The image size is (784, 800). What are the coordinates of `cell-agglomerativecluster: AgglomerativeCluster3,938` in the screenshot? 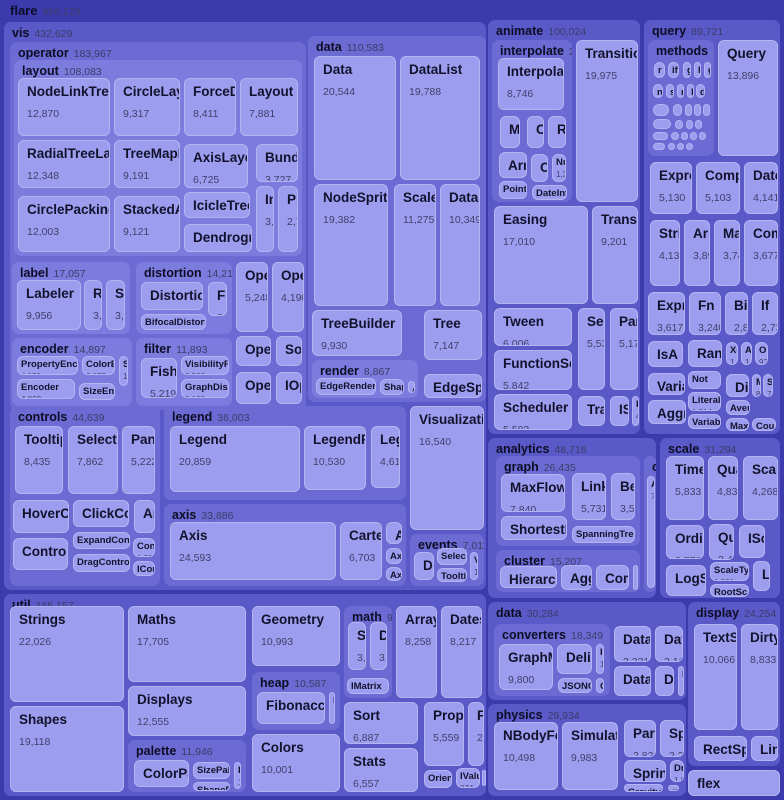 It's located at (576, 577).